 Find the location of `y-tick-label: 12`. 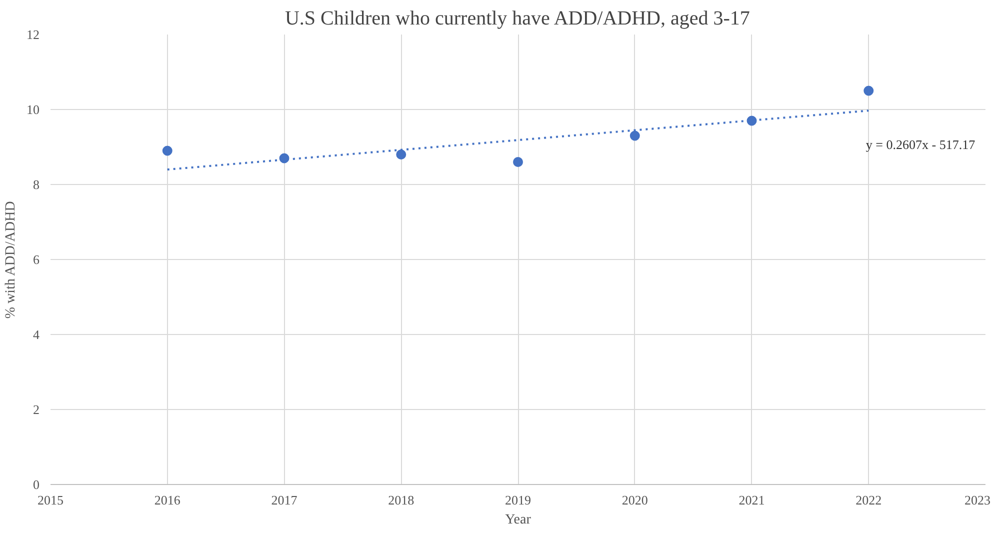

y-tick-label: 12 is located at coordinates (33, 34).